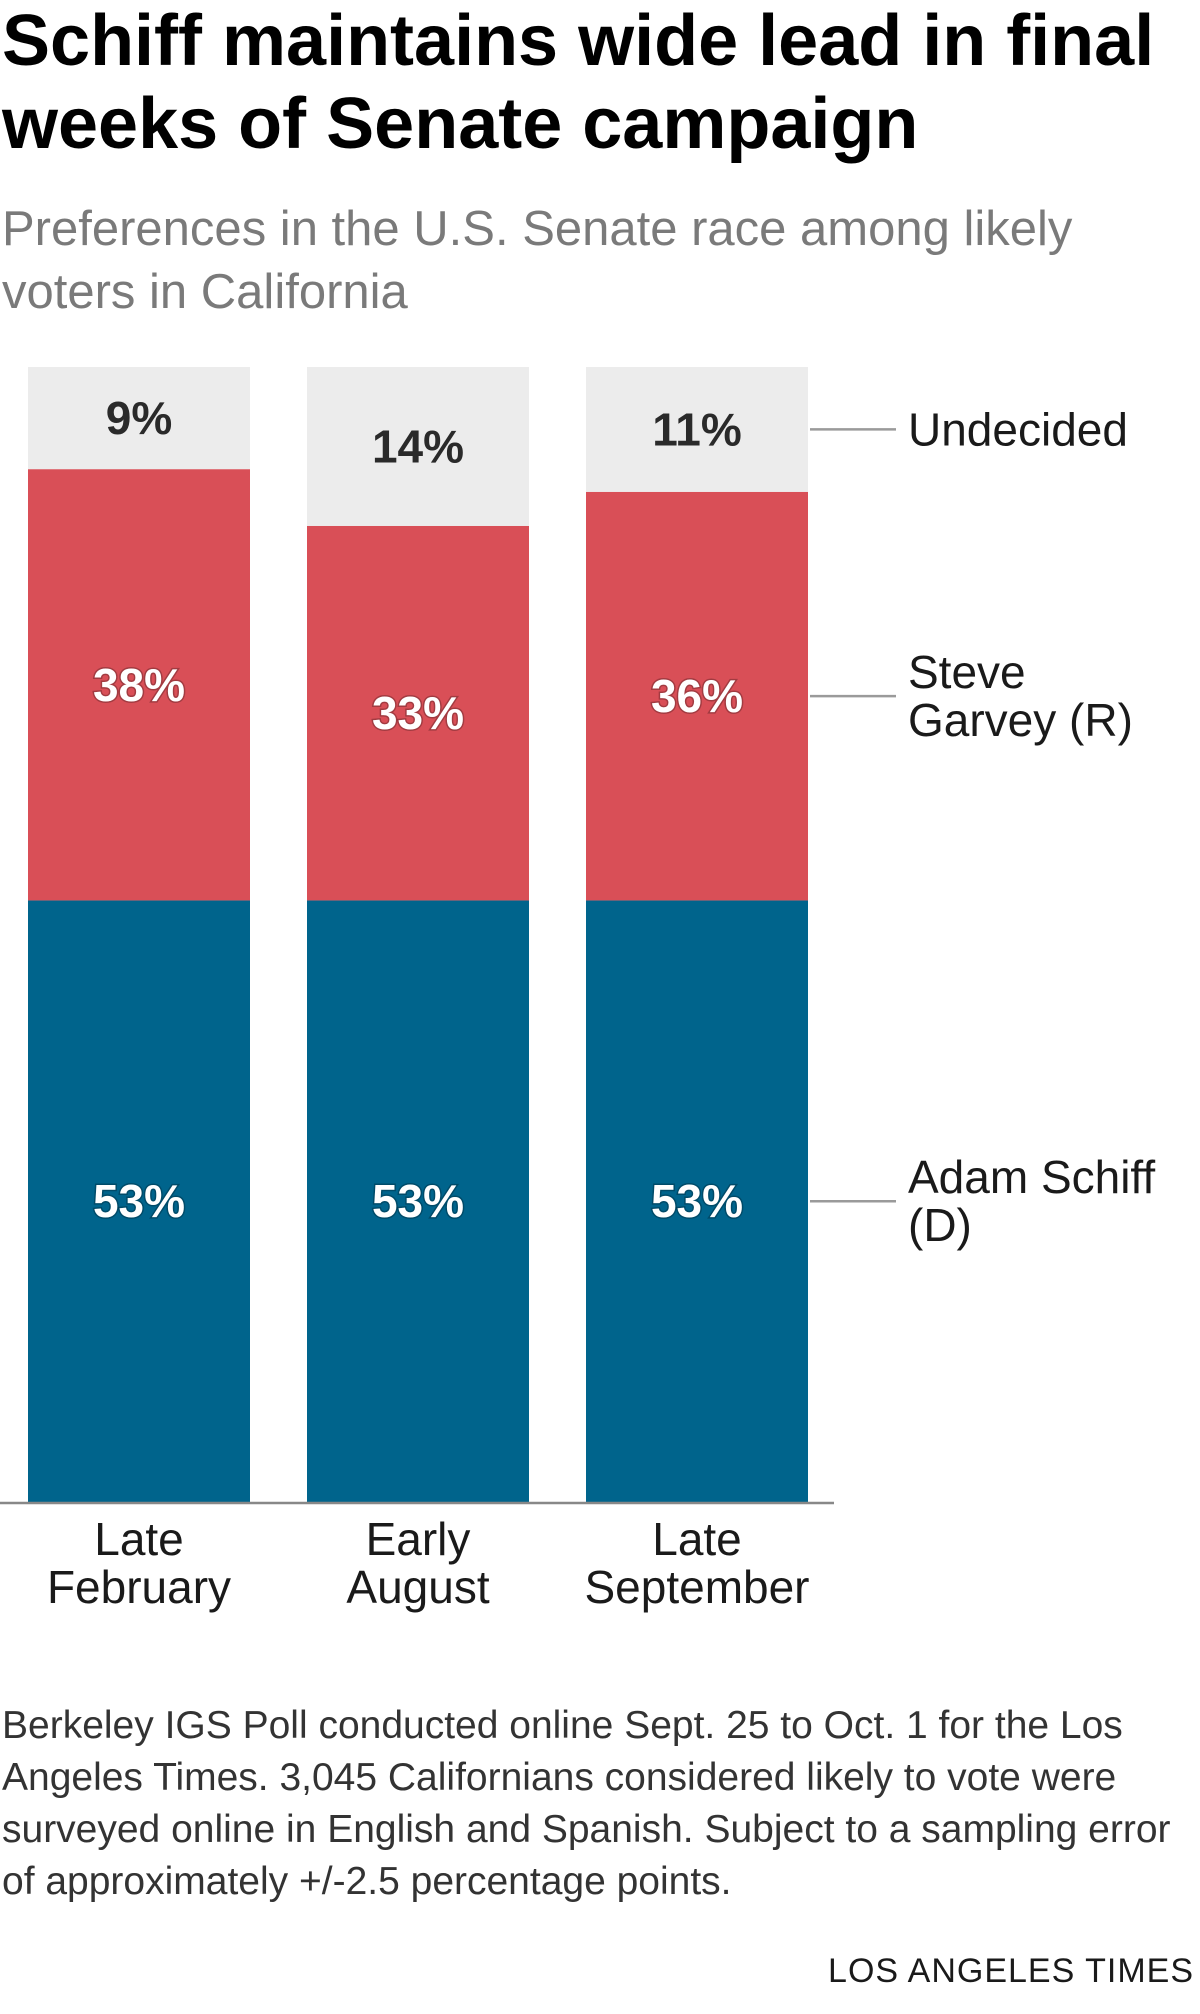  I want to click on bar-adam-schiff-d-late-february, so click(139, 1201).